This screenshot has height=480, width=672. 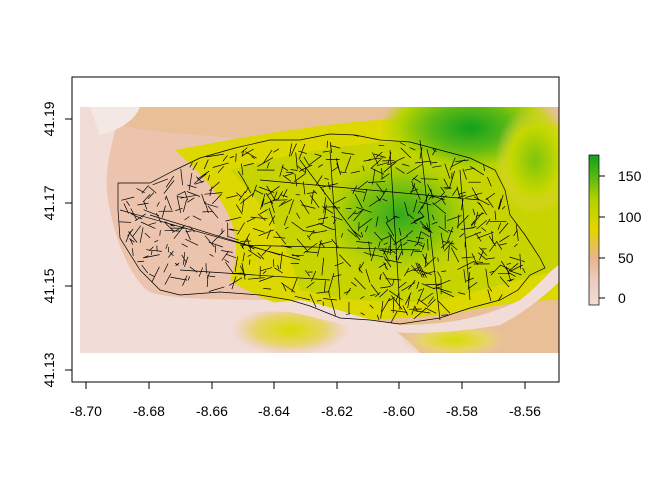 What do you see at coordinates (594, 230) in the screenshot?
I see `legend-colorbar` at bounding box center [594, 230].